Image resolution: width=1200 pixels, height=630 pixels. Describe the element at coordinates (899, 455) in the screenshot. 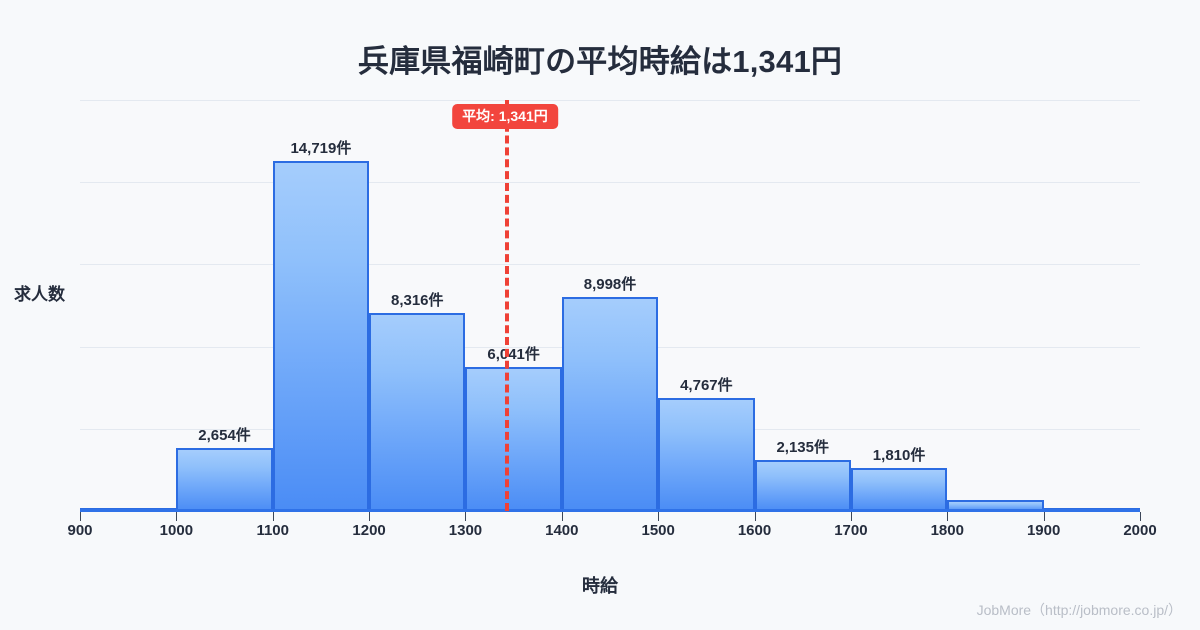

I see `bar-value-label: 1,810件` at that location.